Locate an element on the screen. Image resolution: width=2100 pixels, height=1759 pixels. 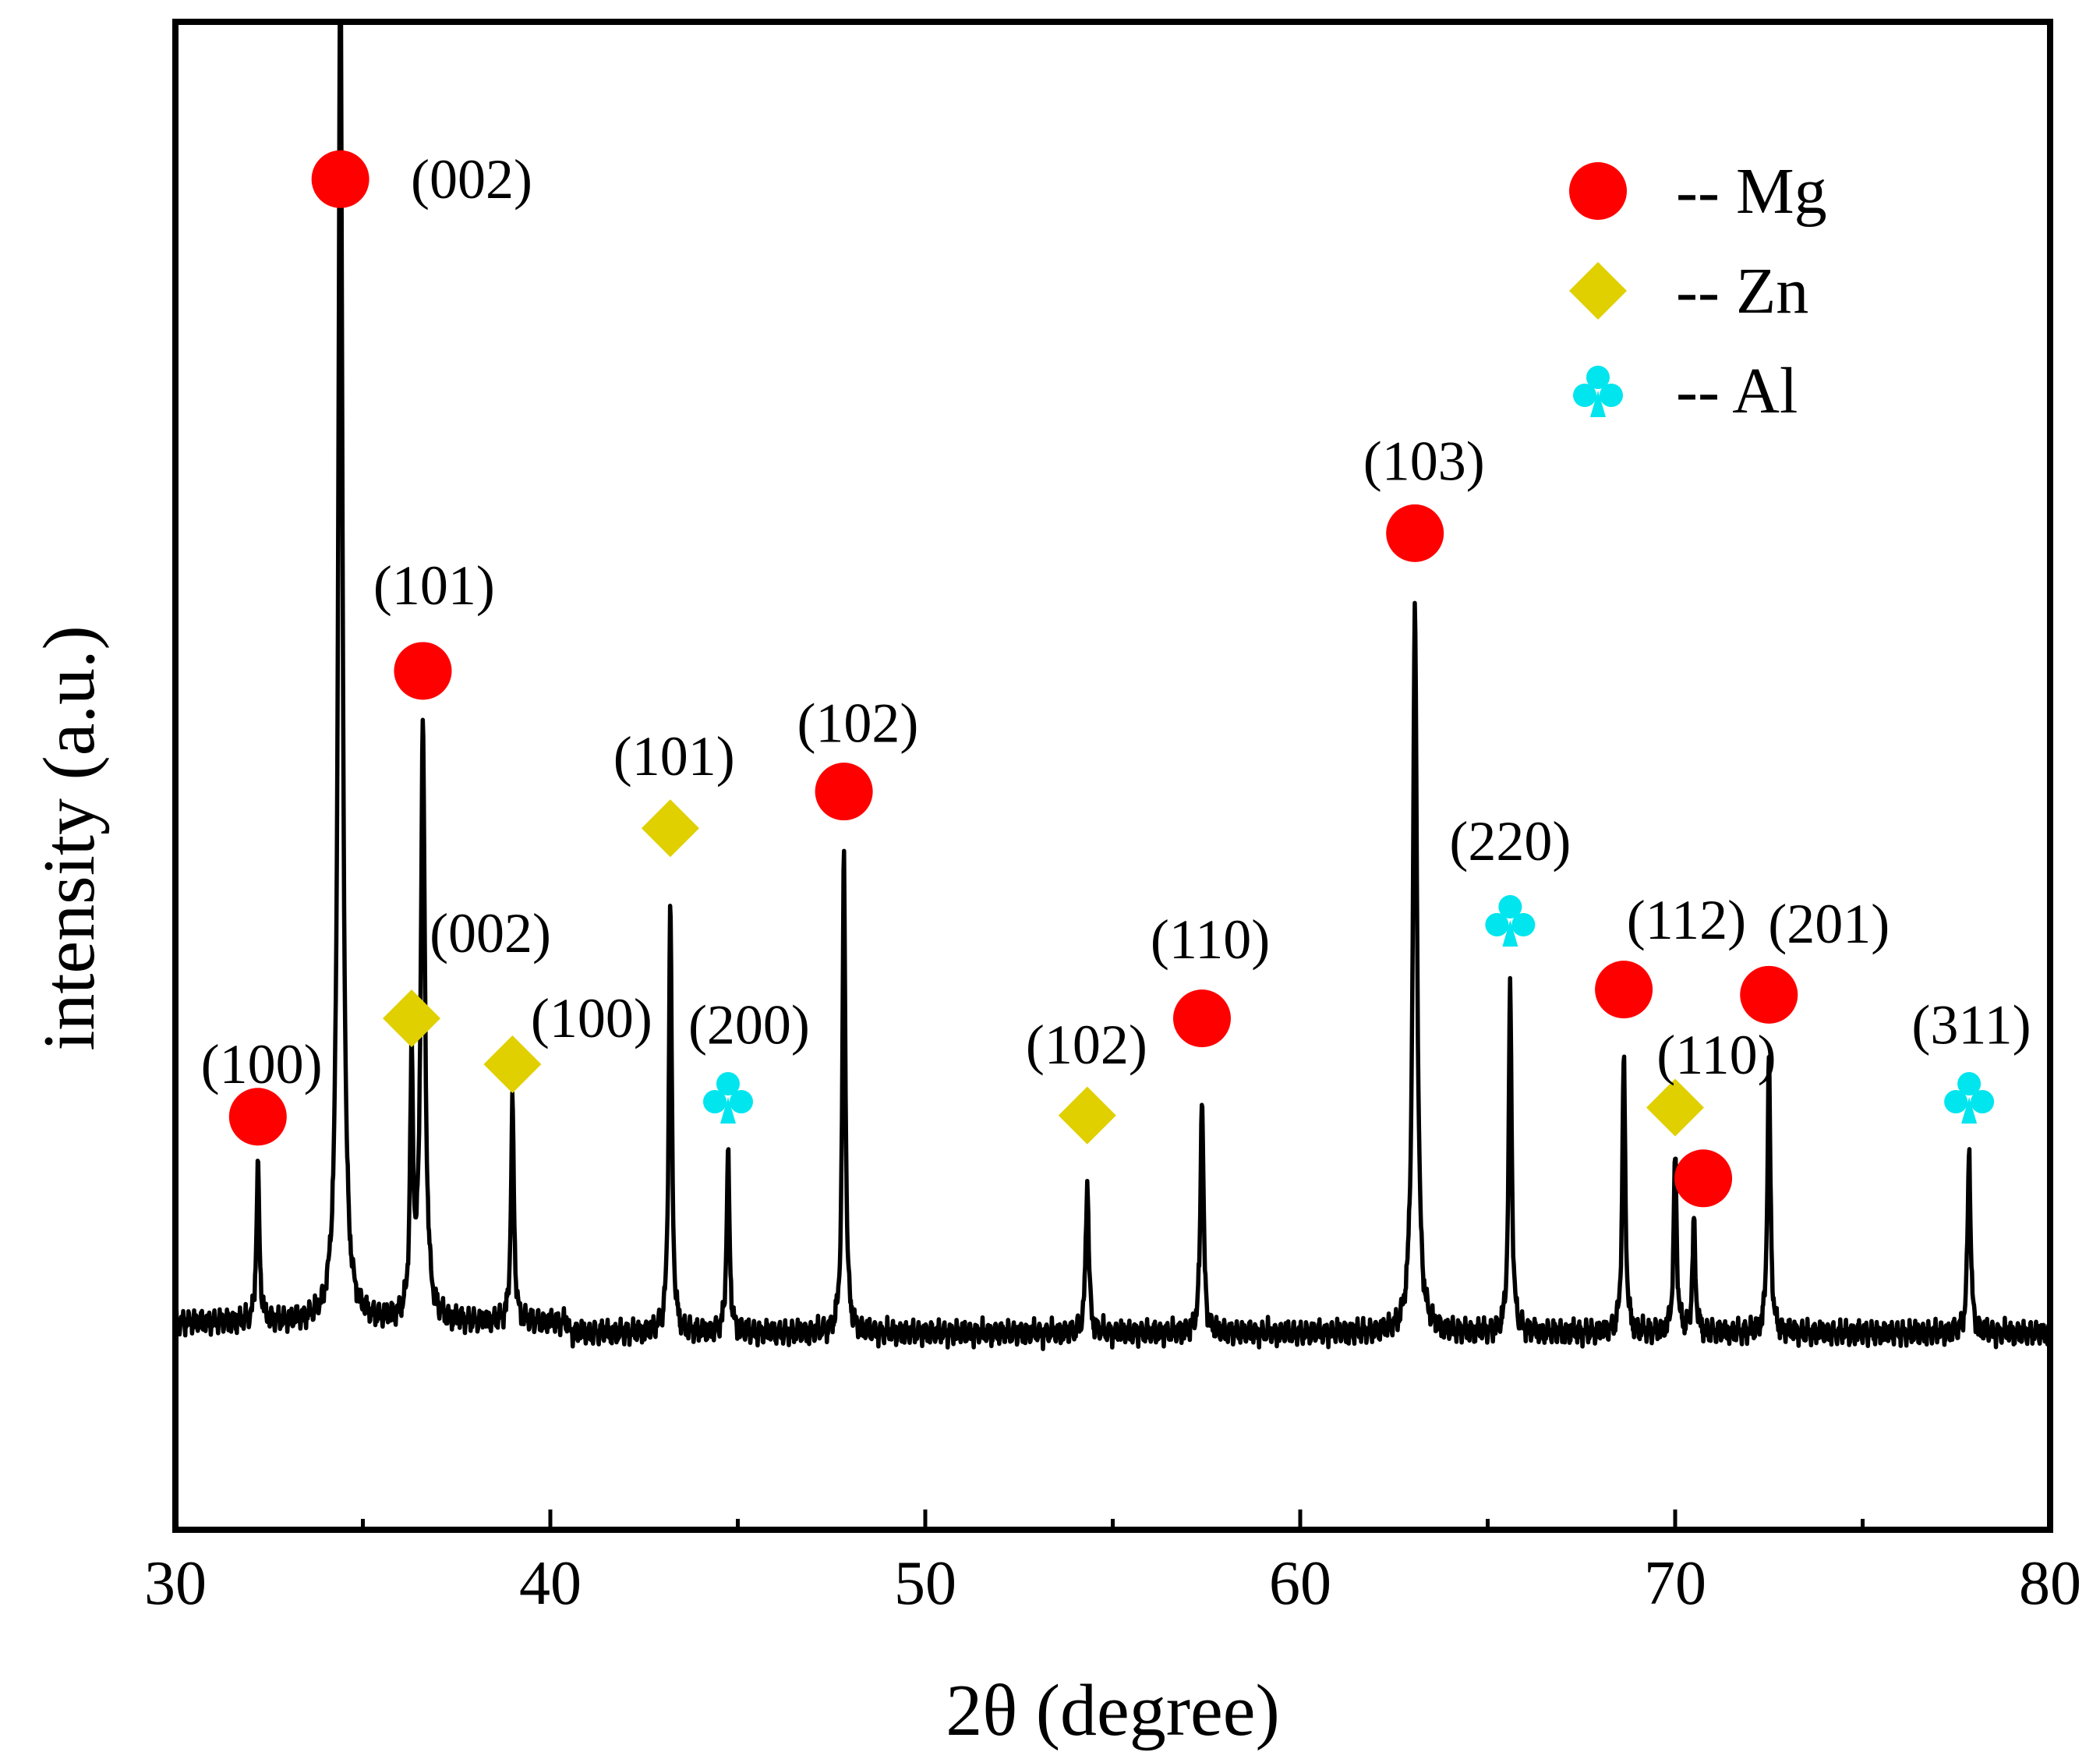
legend-label: -- Zn is located at coordinates (1742, 291).